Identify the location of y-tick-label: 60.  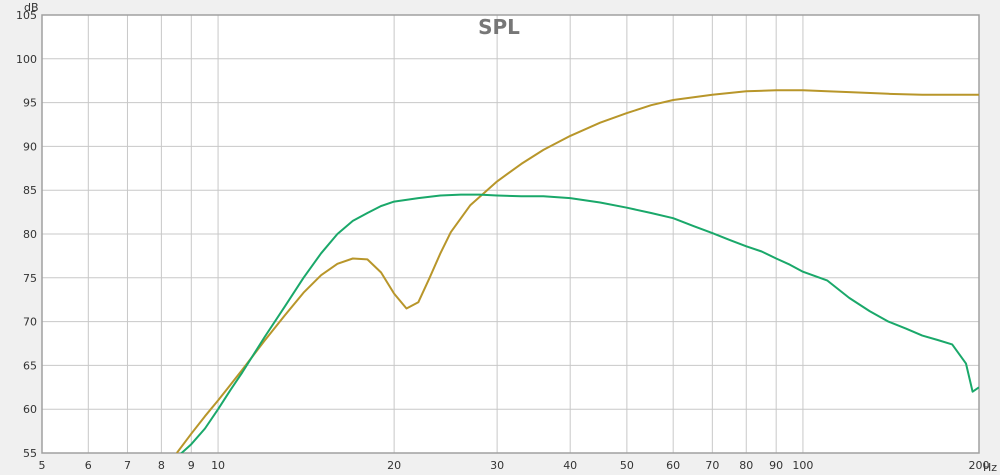
(30, 409).